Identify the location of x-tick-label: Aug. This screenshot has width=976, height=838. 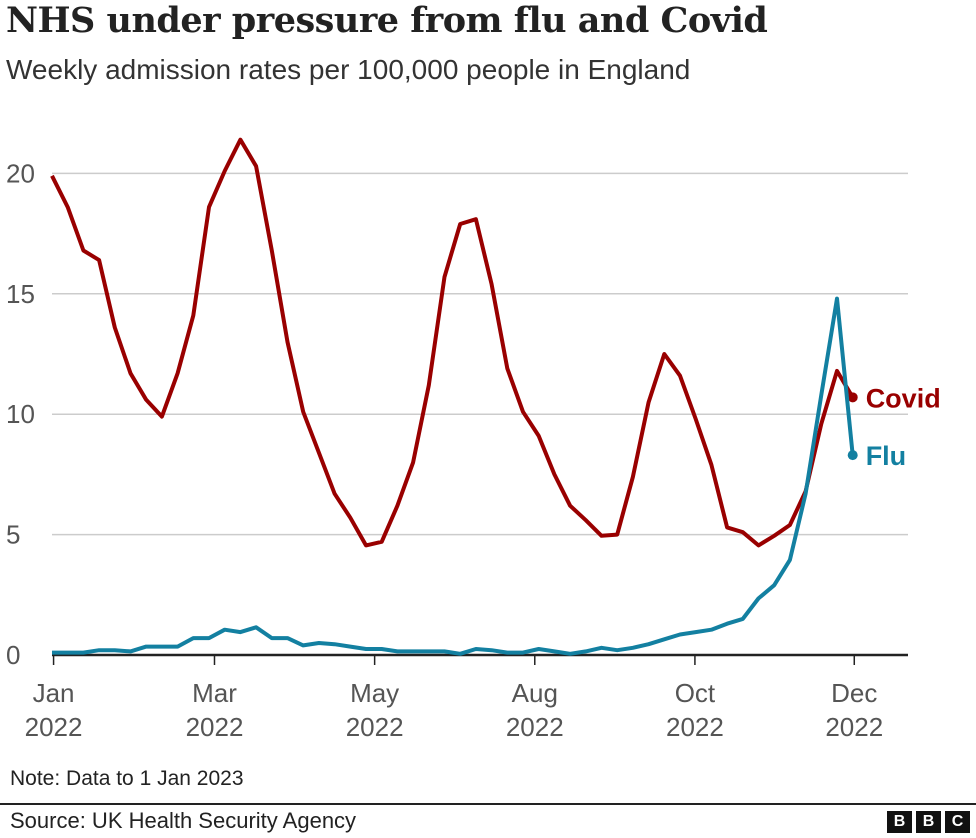
(535, 693).